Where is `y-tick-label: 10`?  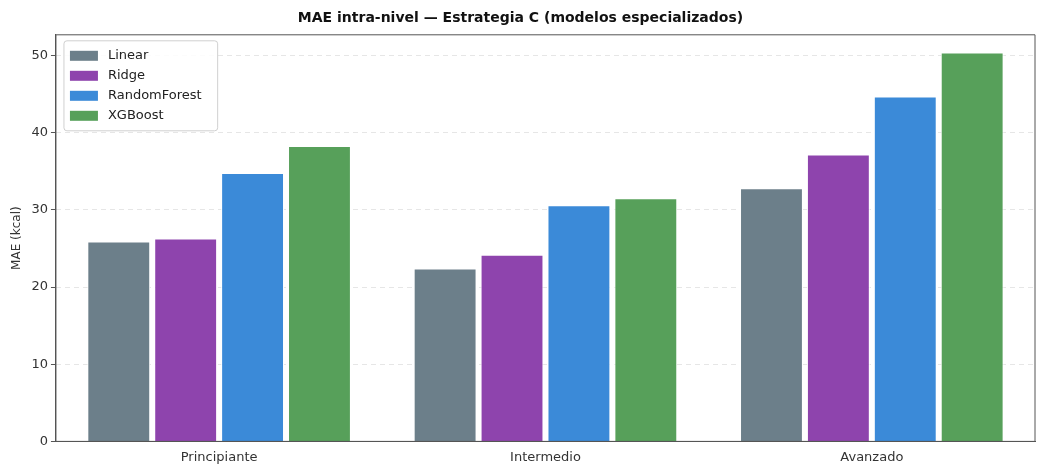 y-tick-label: 10 is located at coordinates (39, 363).